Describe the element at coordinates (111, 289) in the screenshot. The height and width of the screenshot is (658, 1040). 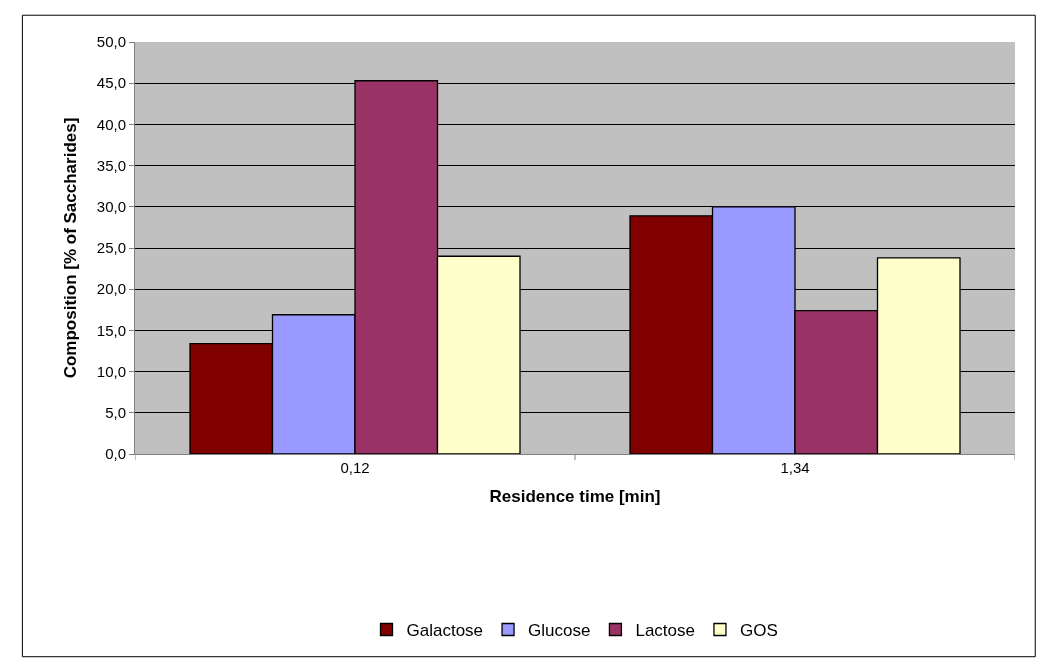
I see `y-tick-label: 20,0` at that location.